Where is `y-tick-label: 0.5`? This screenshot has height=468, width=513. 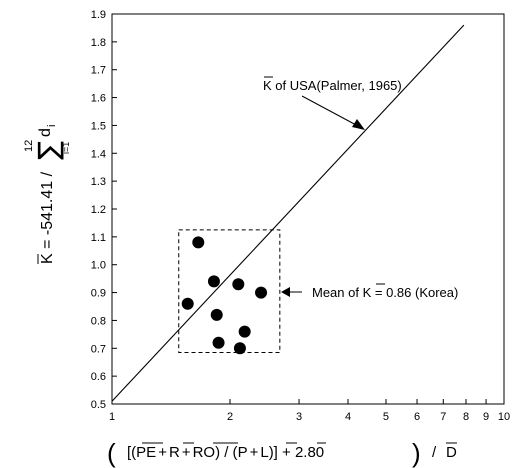 y-tick-label: 0.5 is located at coordinates (98, 405).